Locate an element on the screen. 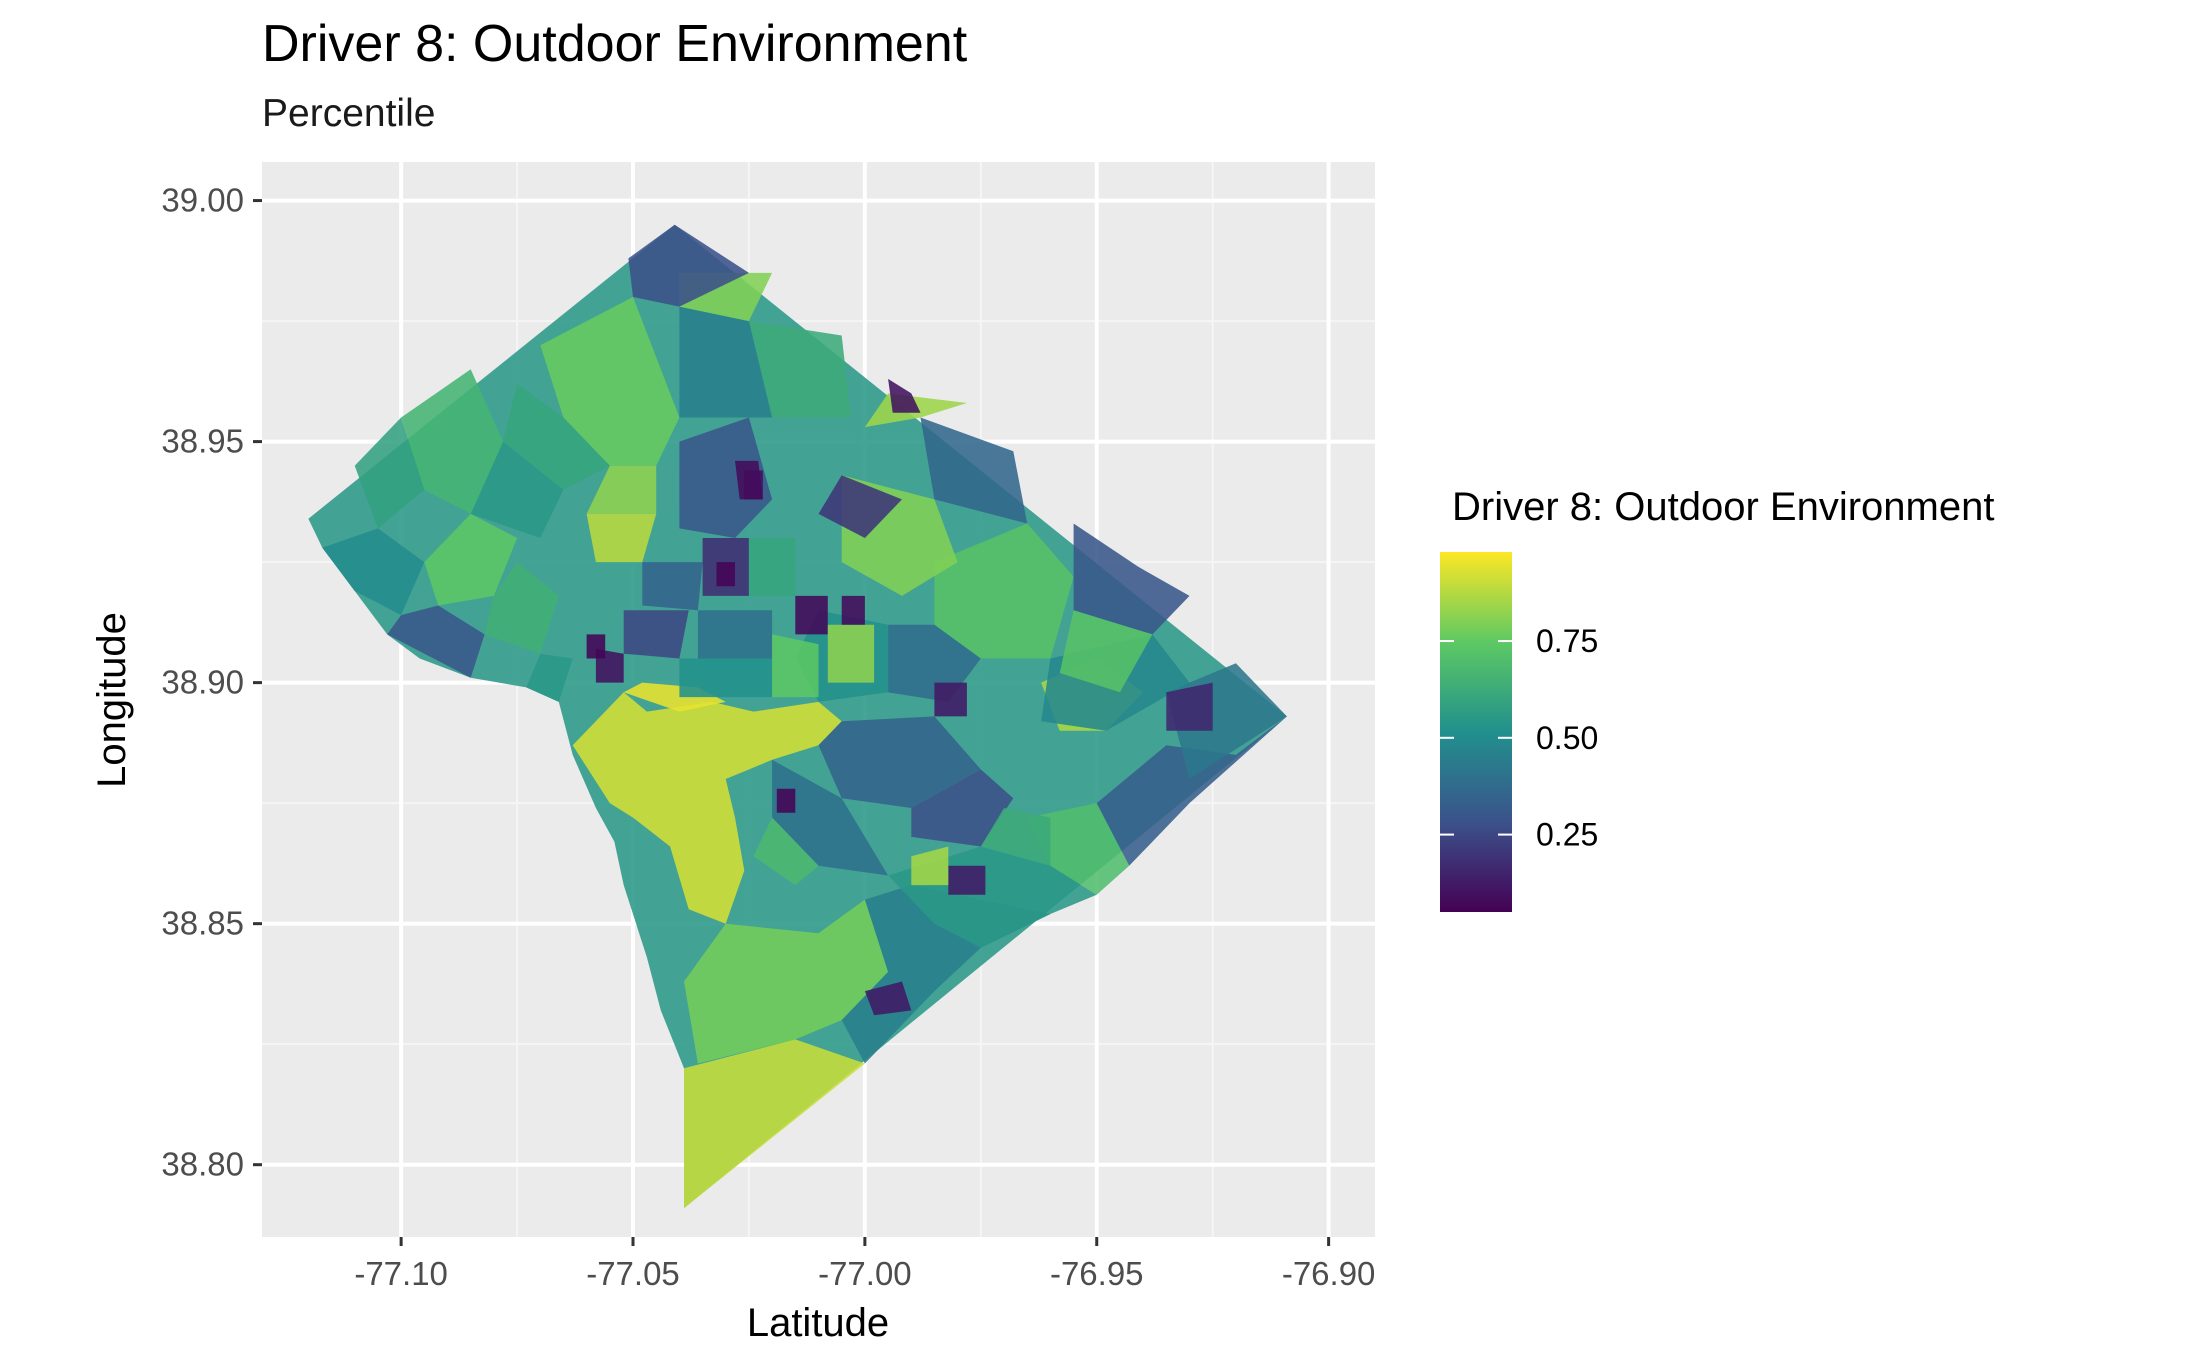 This screenshot has height=1351, width=2187. region-polygon: Fairlawn pocket is located at coordinates (967, 880).